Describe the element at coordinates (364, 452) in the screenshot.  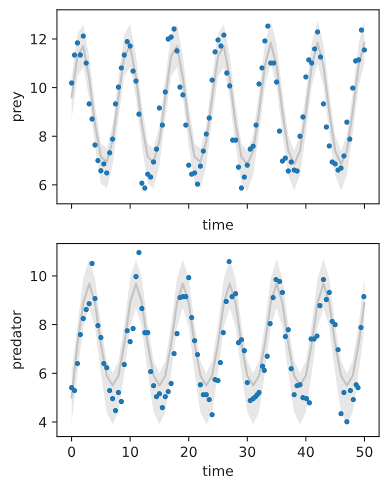
I see `x-tick-label: 50` at that location.